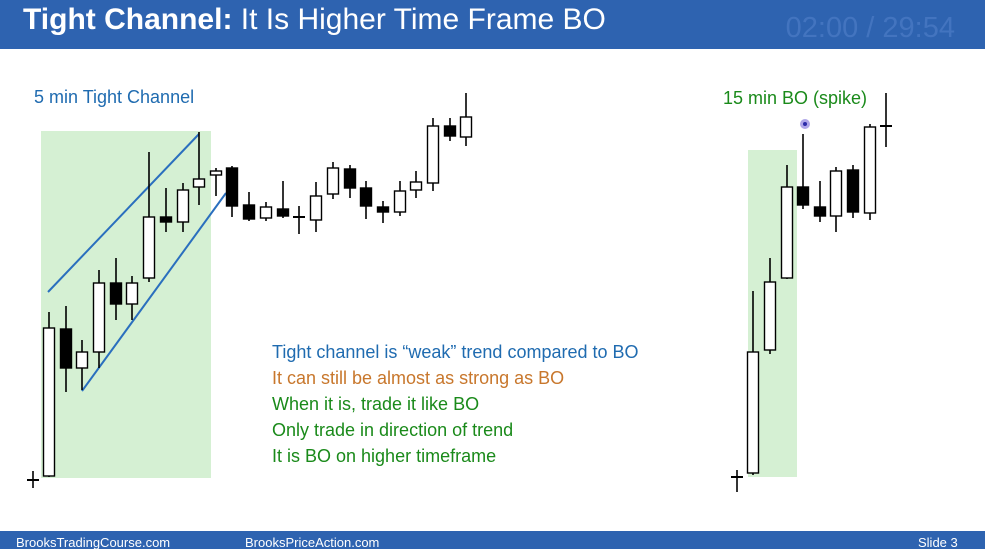  I want to click on channel-upper-line, so click(123, 213).